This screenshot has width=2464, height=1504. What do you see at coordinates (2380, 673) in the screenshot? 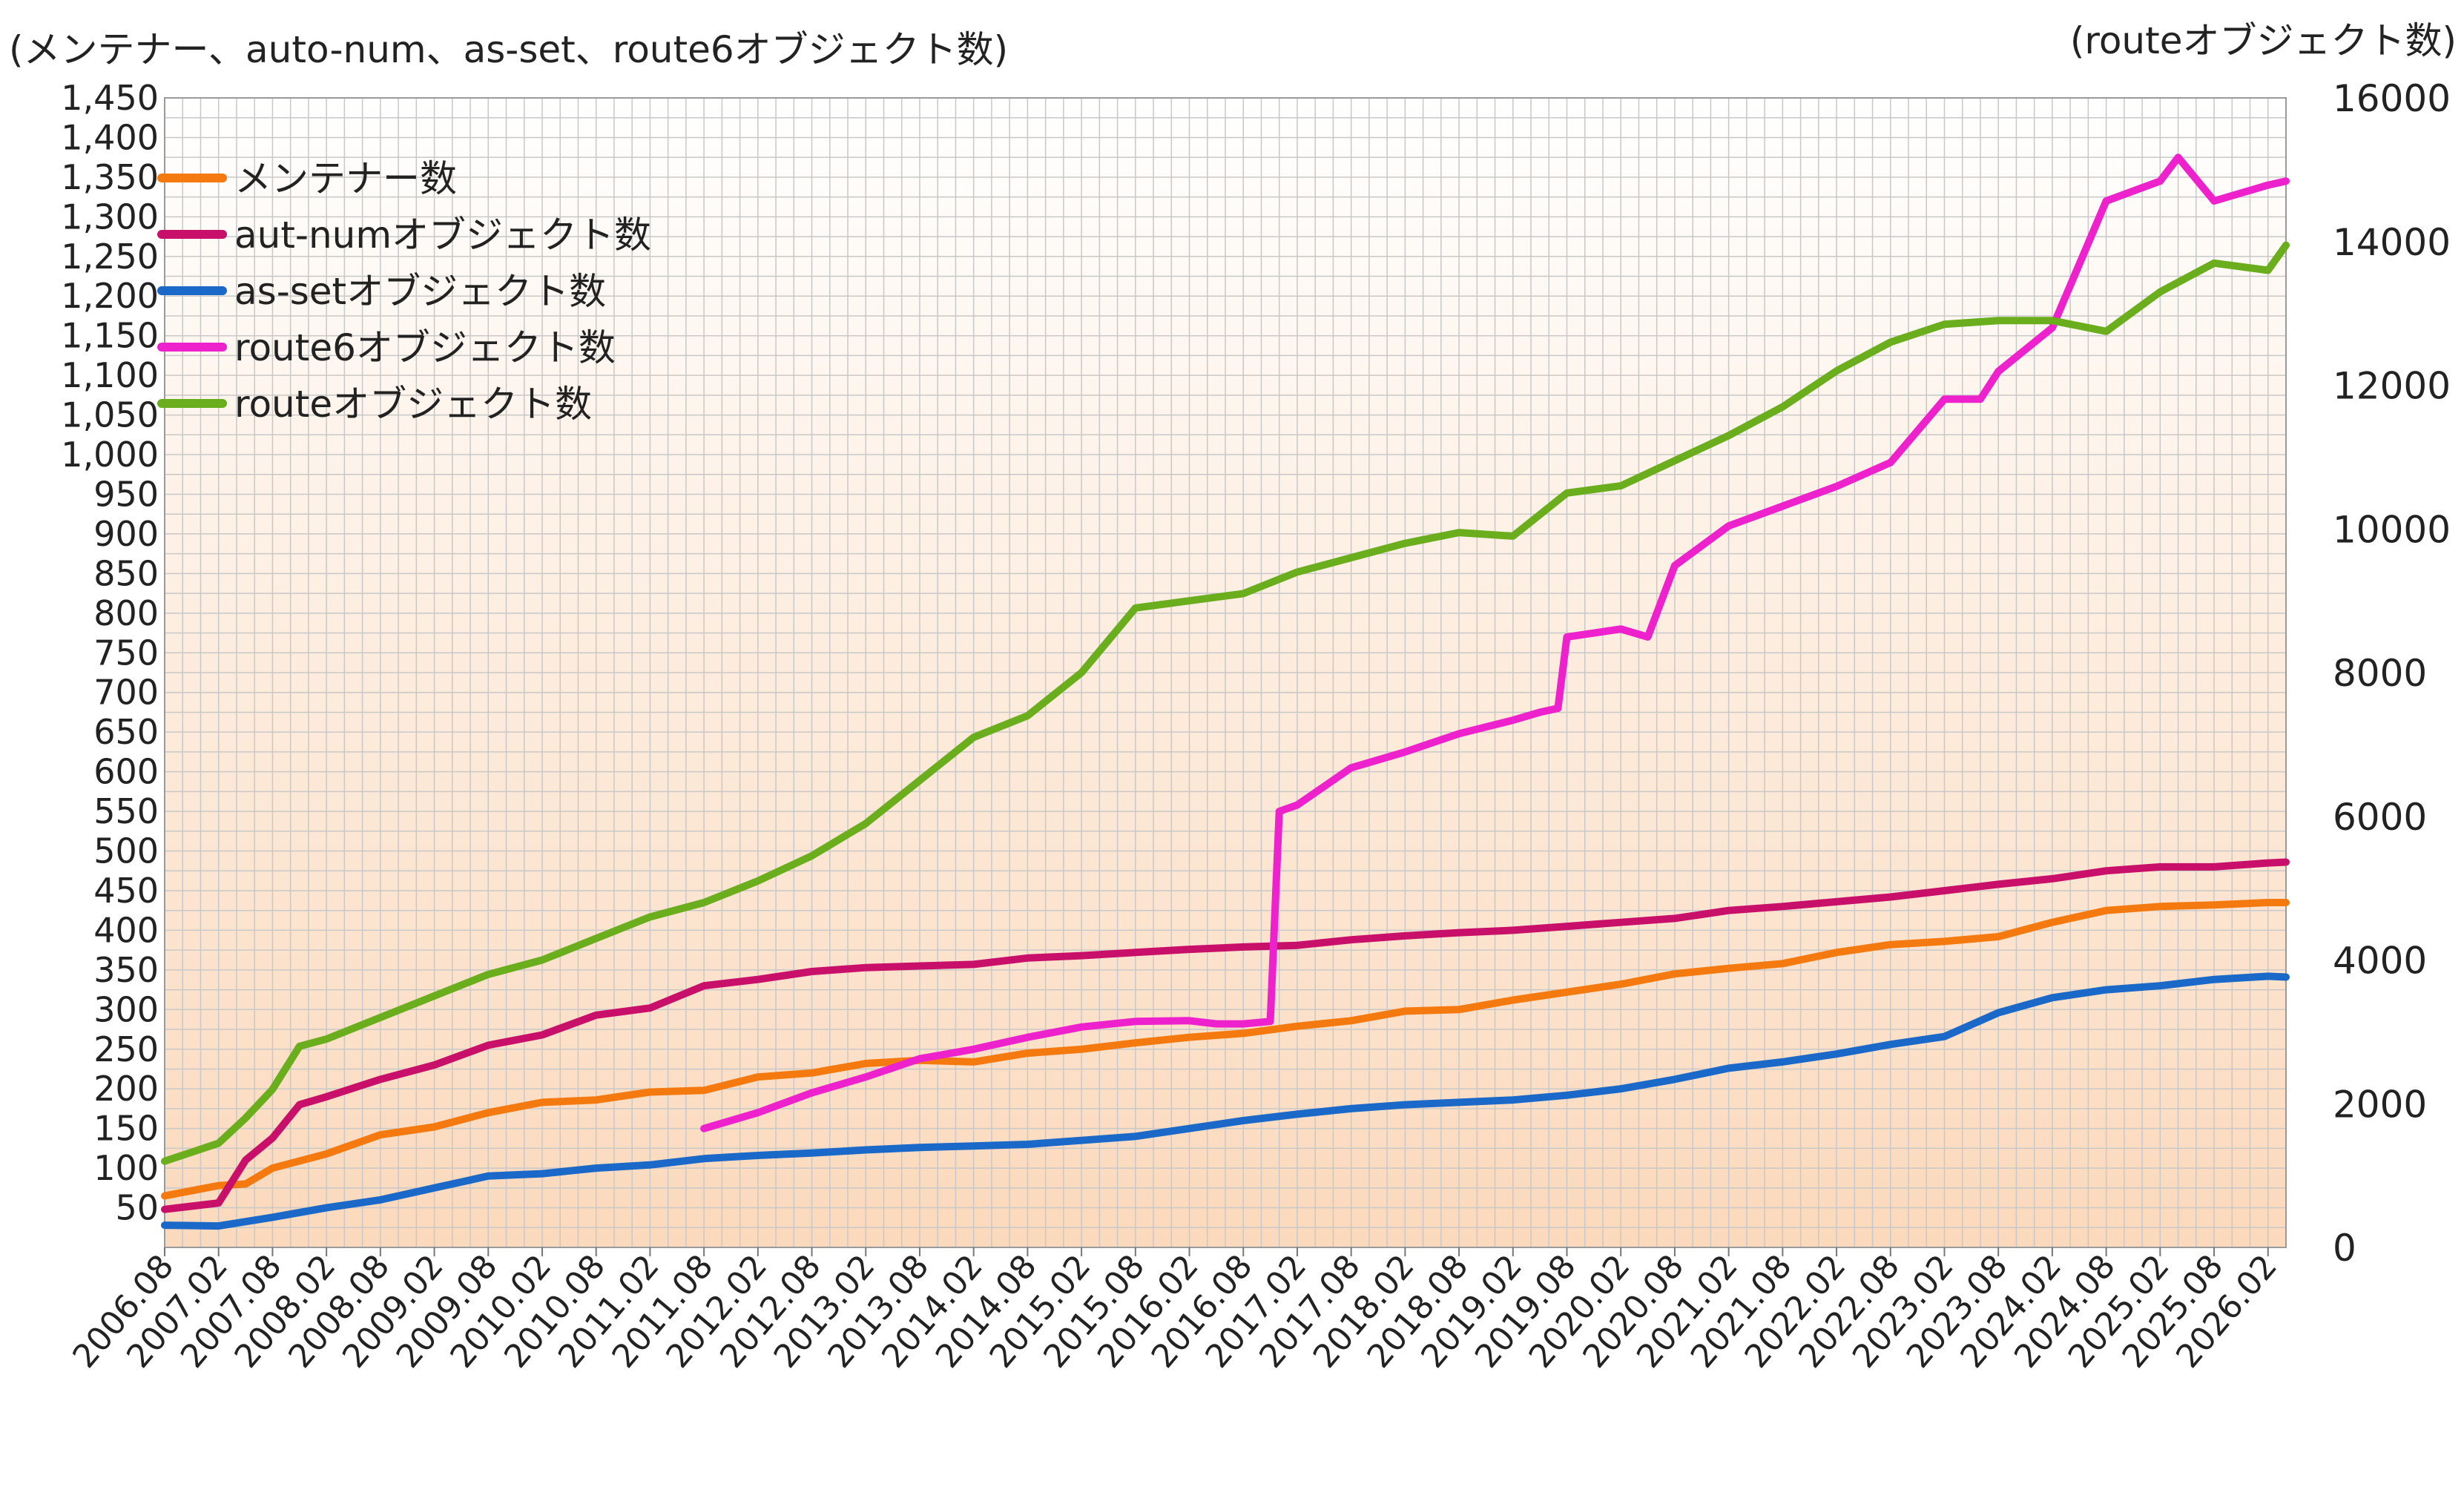
I see `right-y-tick-label: 8000` at bounding box center [2380, 673].